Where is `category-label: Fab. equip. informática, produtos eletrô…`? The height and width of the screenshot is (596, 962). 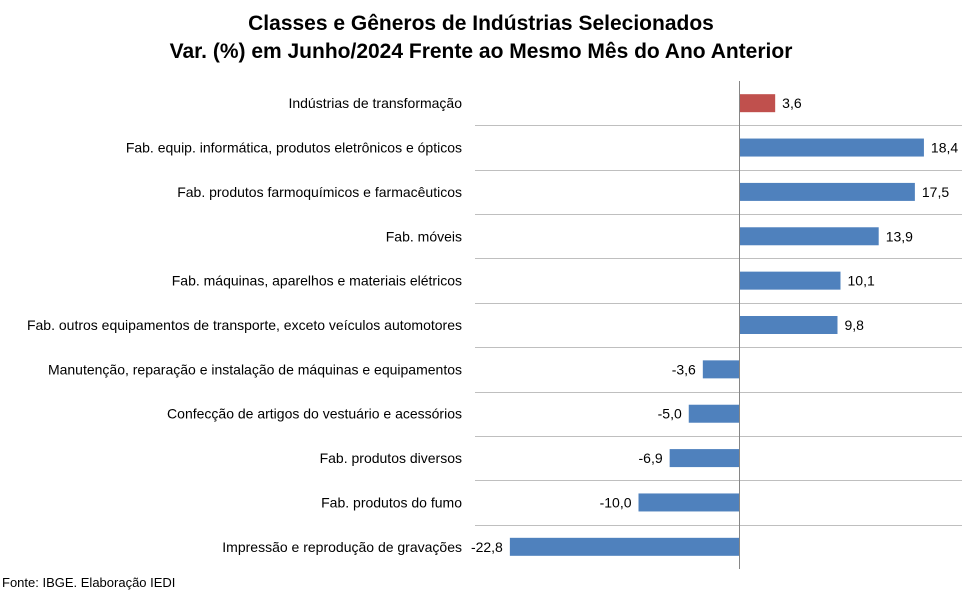 category-label: Fab. equip. informática, produtos eletrô… is located at coordinates (294, 148).